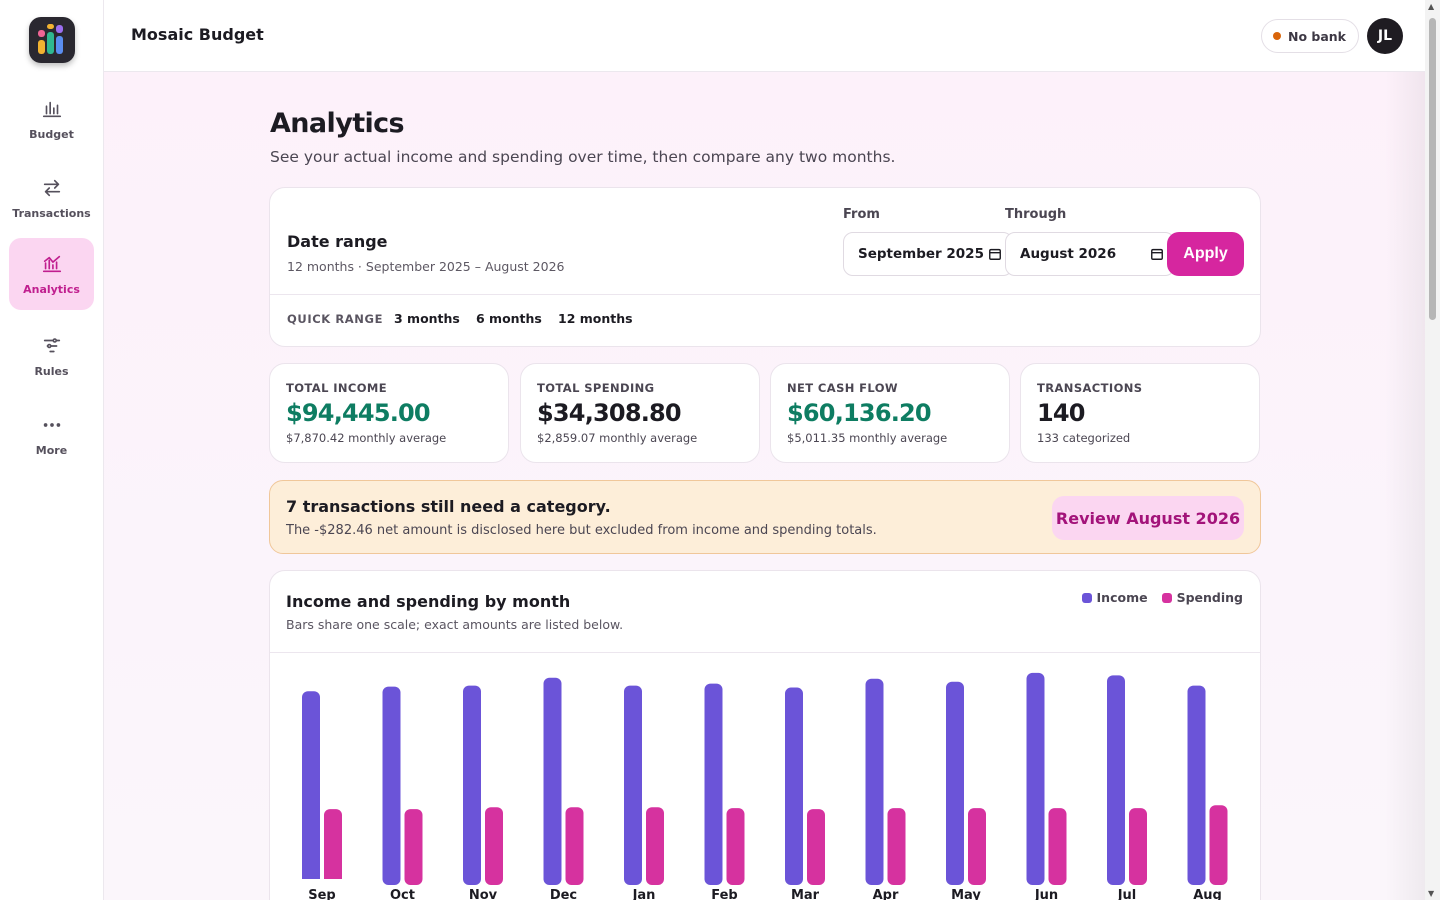  I want to click on bar-spending-feb, so click(735, 846).